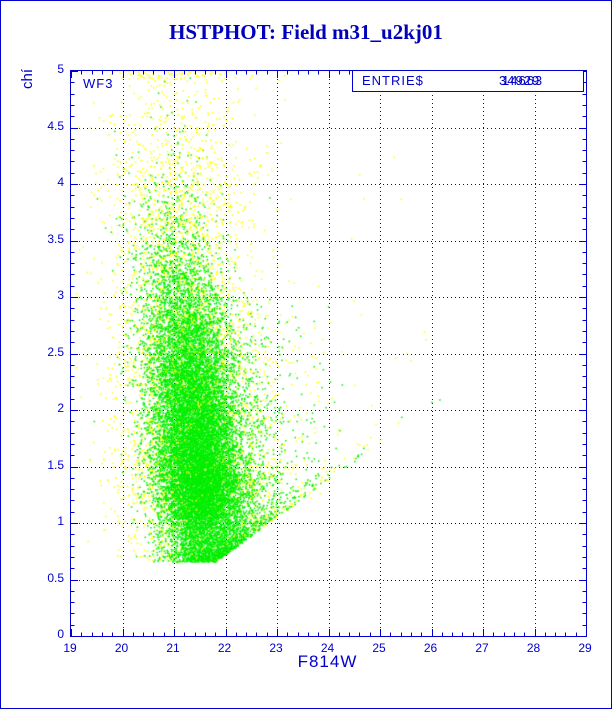  Describe the element at coordinates (60, 69) in the screenshot. I see `y-tick-label: 5` at that location.